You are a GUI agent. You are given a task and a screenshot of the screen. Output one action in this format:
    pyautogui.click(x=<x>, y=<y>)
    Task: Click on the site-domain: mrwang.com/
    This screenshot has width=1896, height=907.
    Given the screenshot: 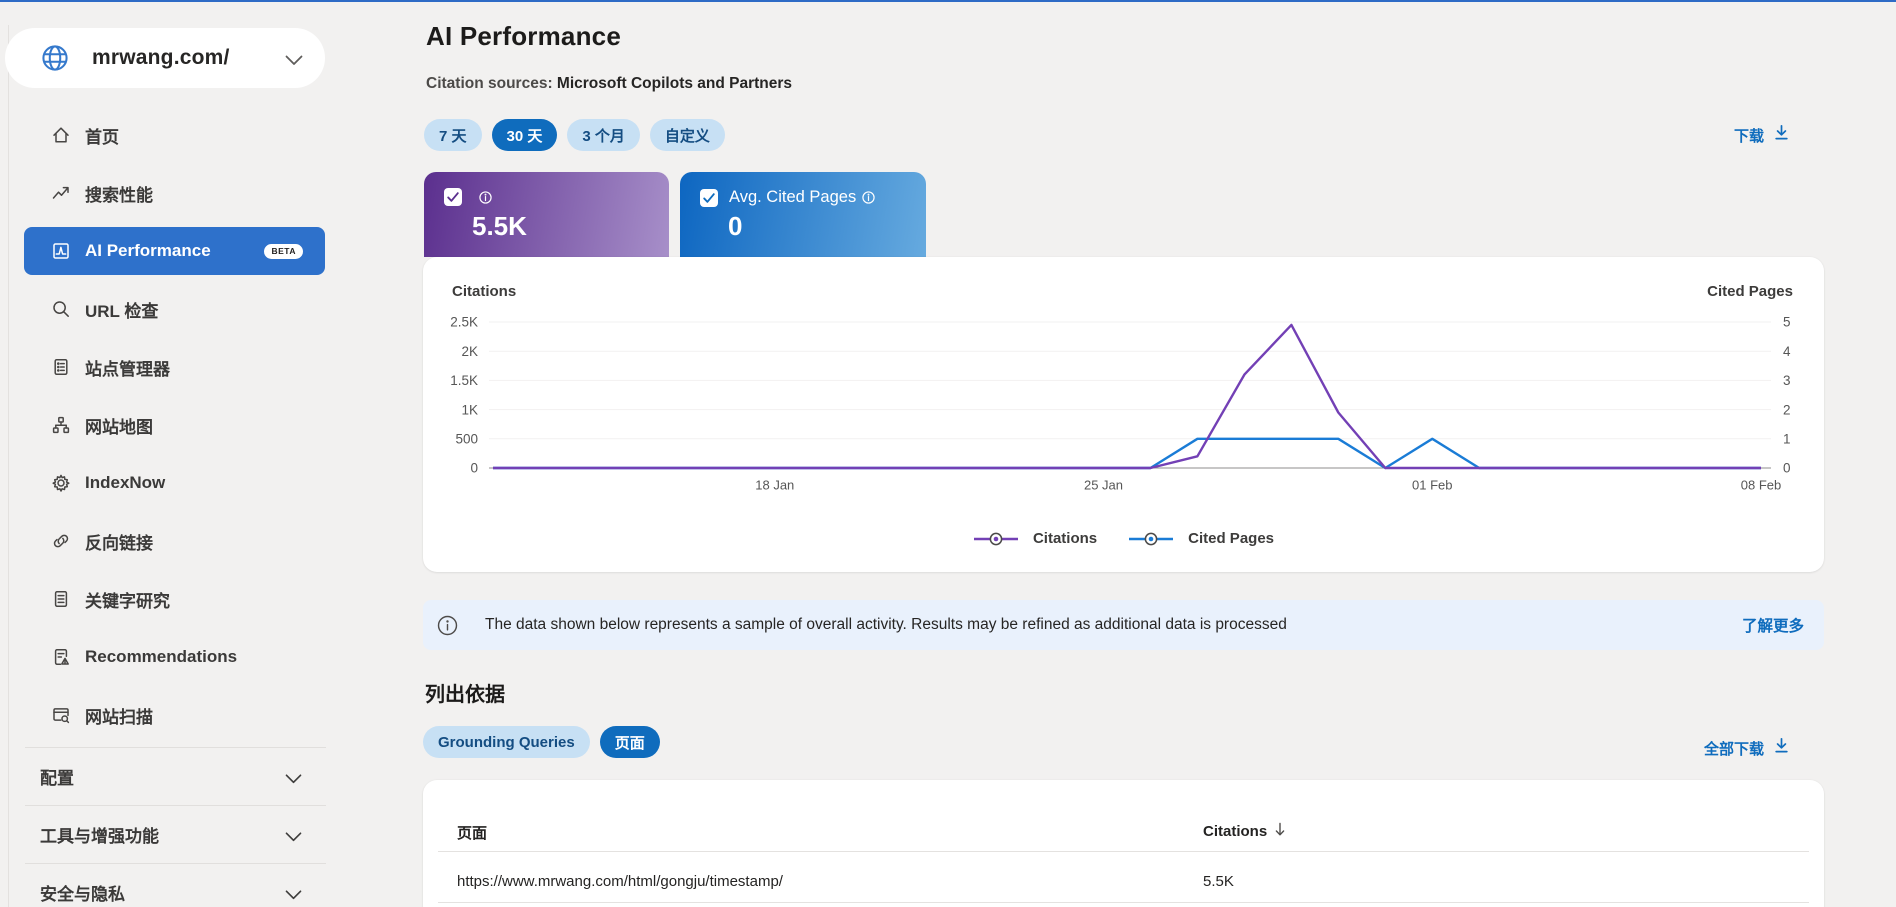 What is the action you would take?
    pyautogui.click(x=161, y=57)
    